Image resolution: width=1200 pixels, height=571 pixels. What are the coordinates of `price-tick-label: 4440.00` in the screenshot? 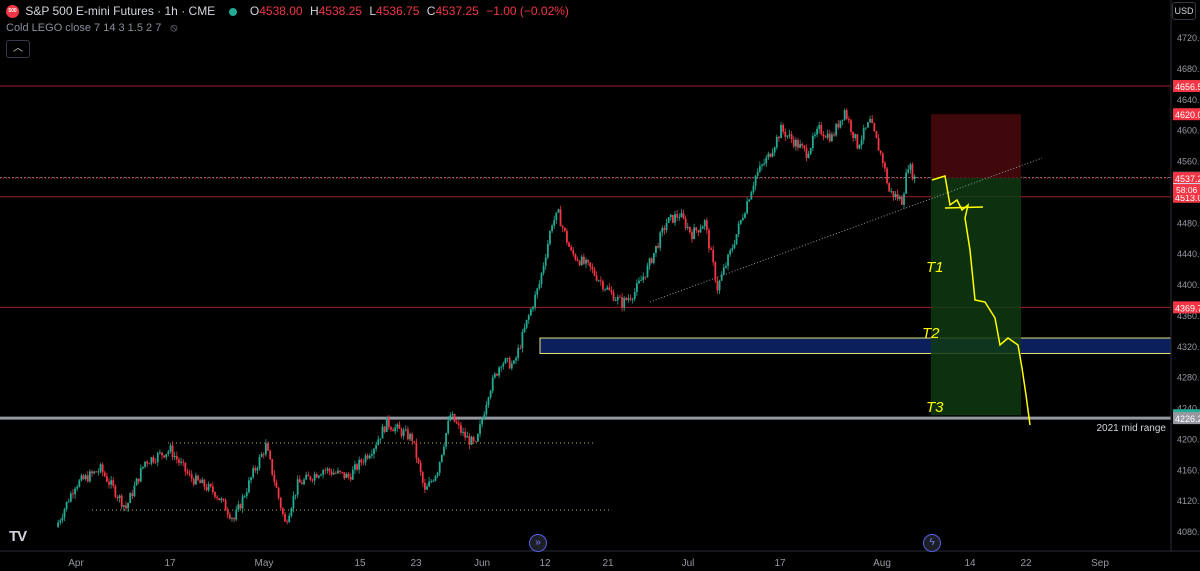 It's located at (1188, 254).